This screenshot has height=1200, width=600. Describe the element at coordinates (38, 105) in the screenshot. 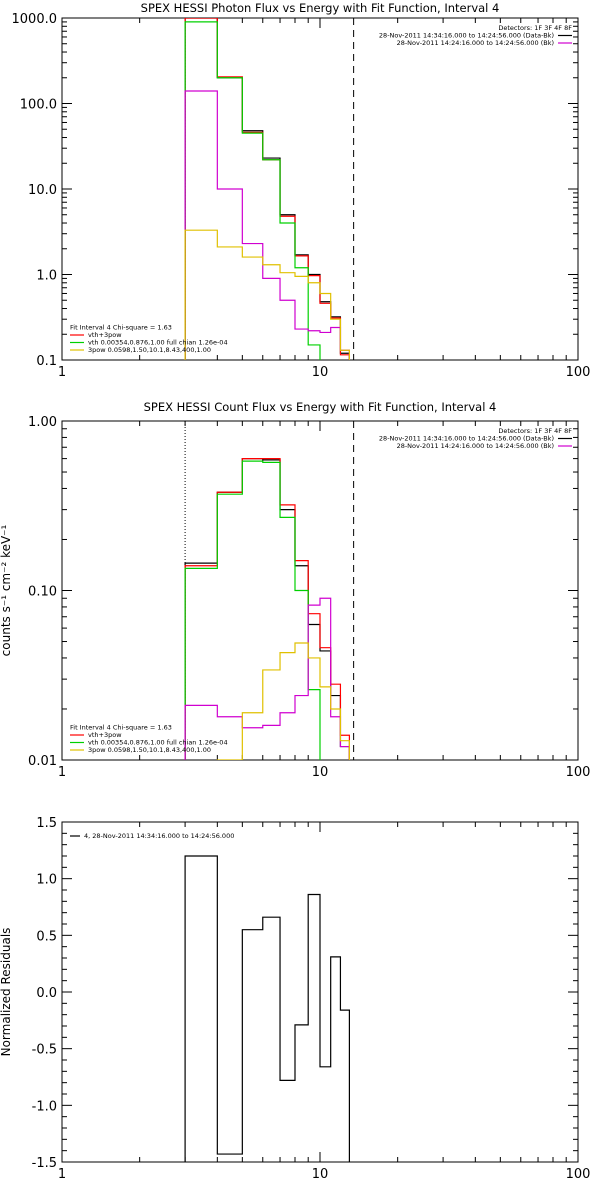

I see `photon-ytick-label: 100.0` at that location.